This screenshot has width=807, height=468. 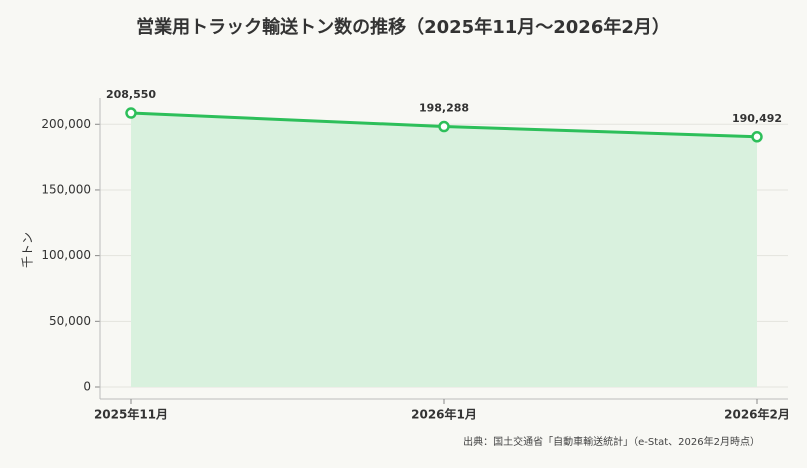 I want to click on y-tick-label: 200,000, so click(x=66, y=124).